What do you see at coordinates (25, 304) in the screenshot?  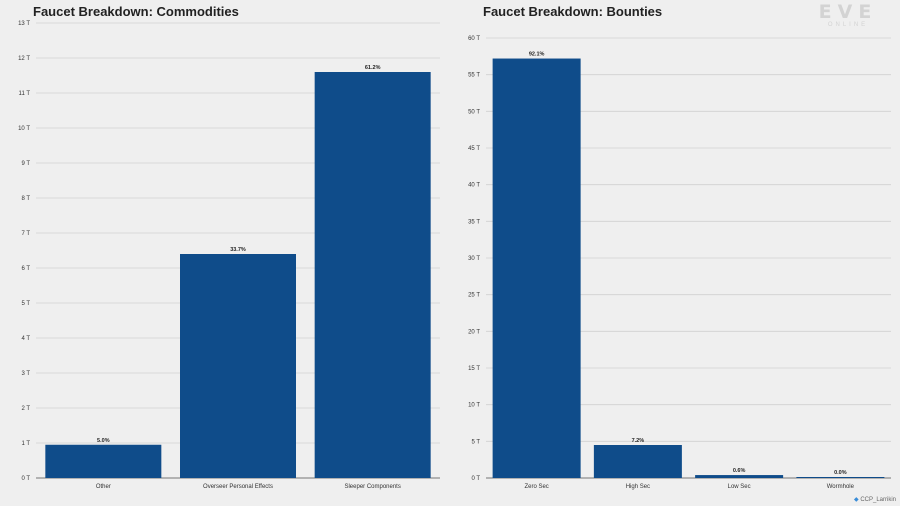 I see `commodities-y-tick-label: 5 T` at bounding box center [25, 304].